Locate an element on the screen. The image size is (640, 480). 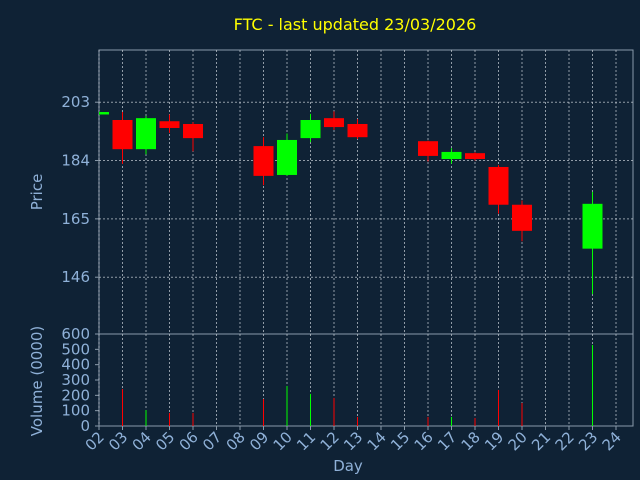
y-axis-label: Price is located at coordinates (37, 192).